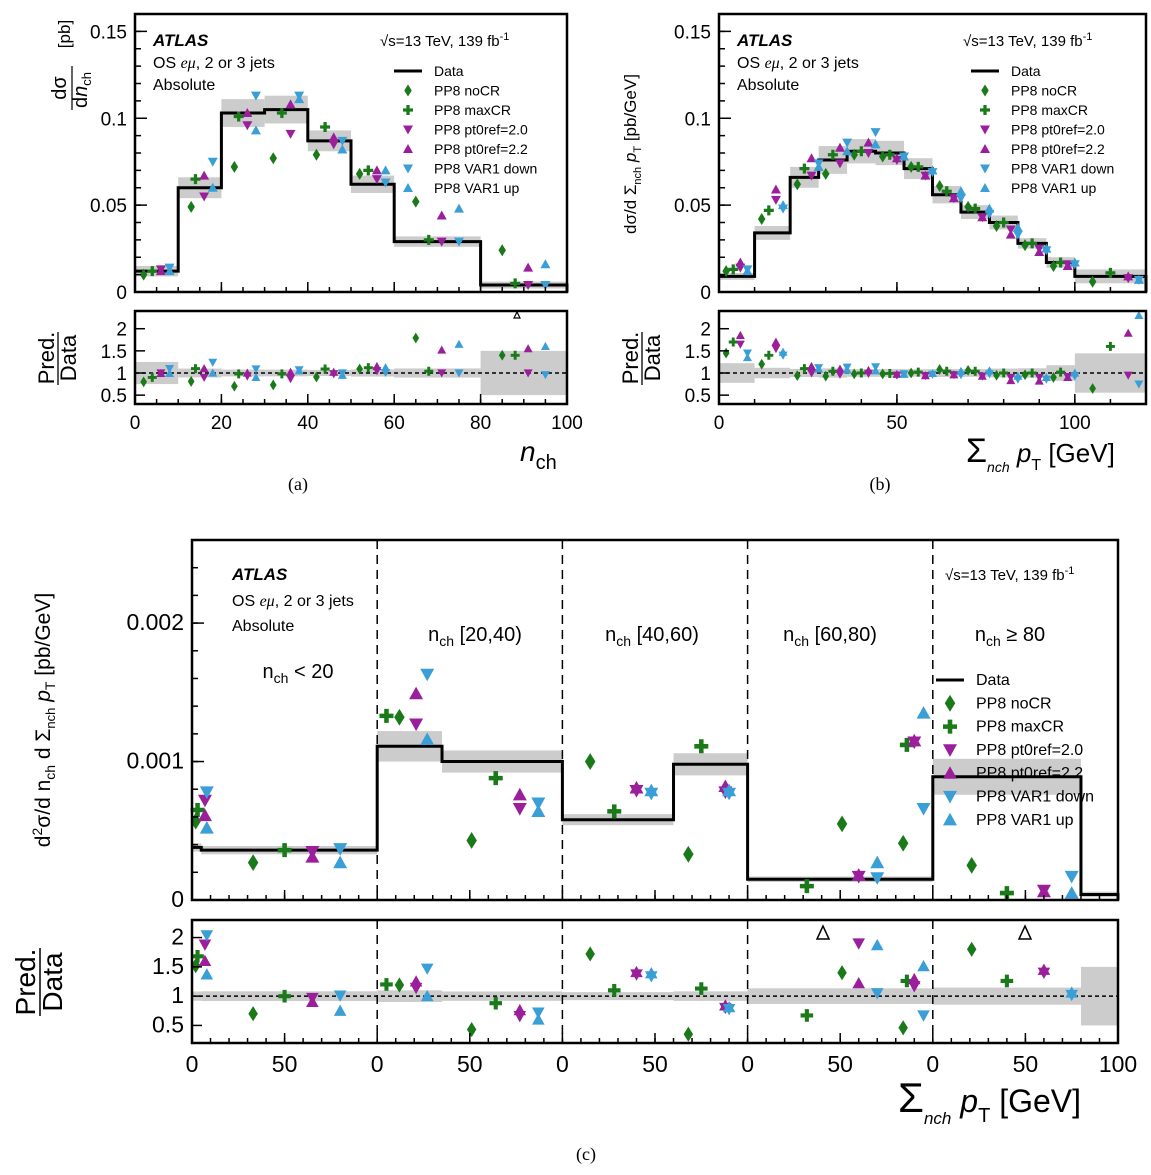 This screenshot has height=1175, width=1151. I want to click on panel-b-ratio-ticks: 0.511.52, so click(707, 363).